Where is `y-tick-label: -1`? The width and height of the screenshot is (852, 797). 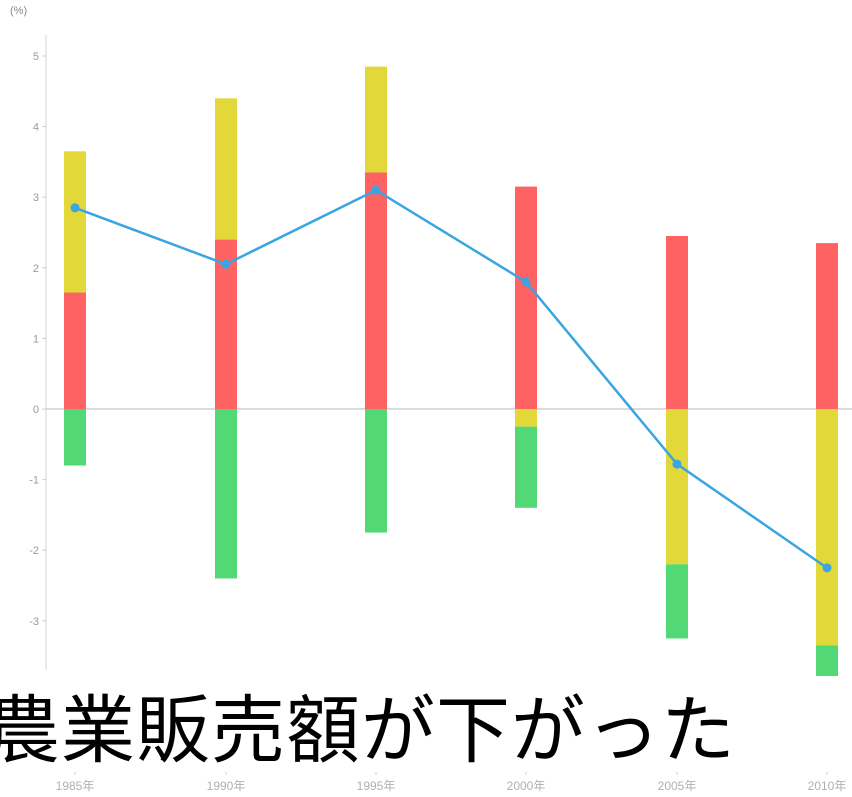
y-tick-label: -1 is located at coordinates (34, 481).